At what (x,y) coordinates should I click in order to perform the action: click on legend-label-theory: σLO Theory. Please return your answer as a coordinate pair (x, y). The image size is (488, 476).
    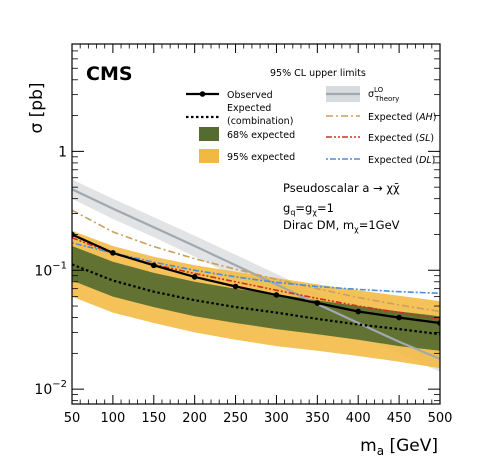
    Looking at the image, I should click on (383, 94).